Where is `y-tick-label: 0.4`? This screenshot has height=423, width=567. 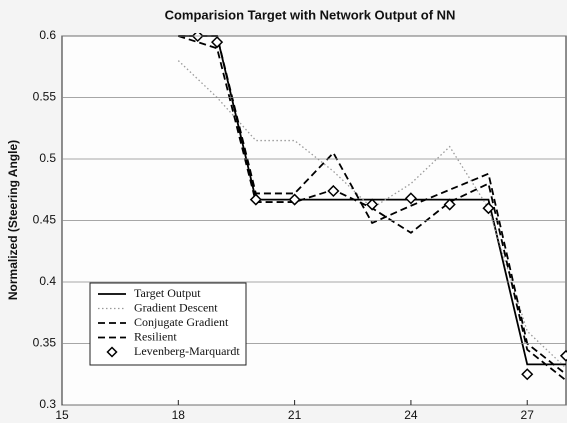
y-tick-label: 0.4 is located at coordinates (47, 281).